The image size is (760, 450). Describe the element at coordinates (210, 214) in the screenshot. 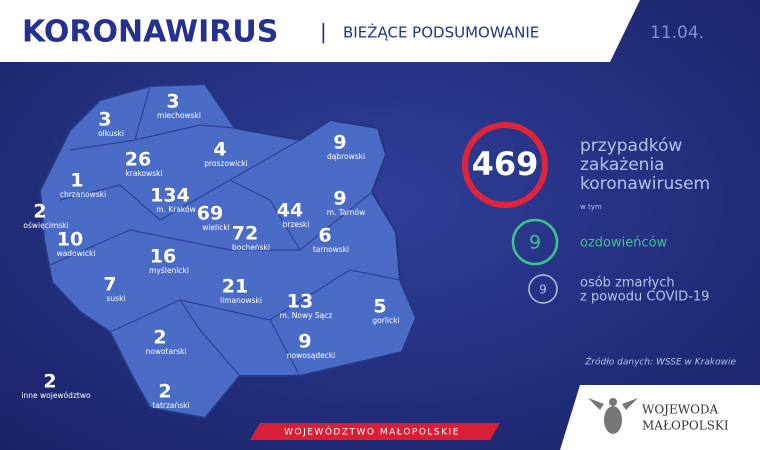

I see `district-count: 69` at that location.